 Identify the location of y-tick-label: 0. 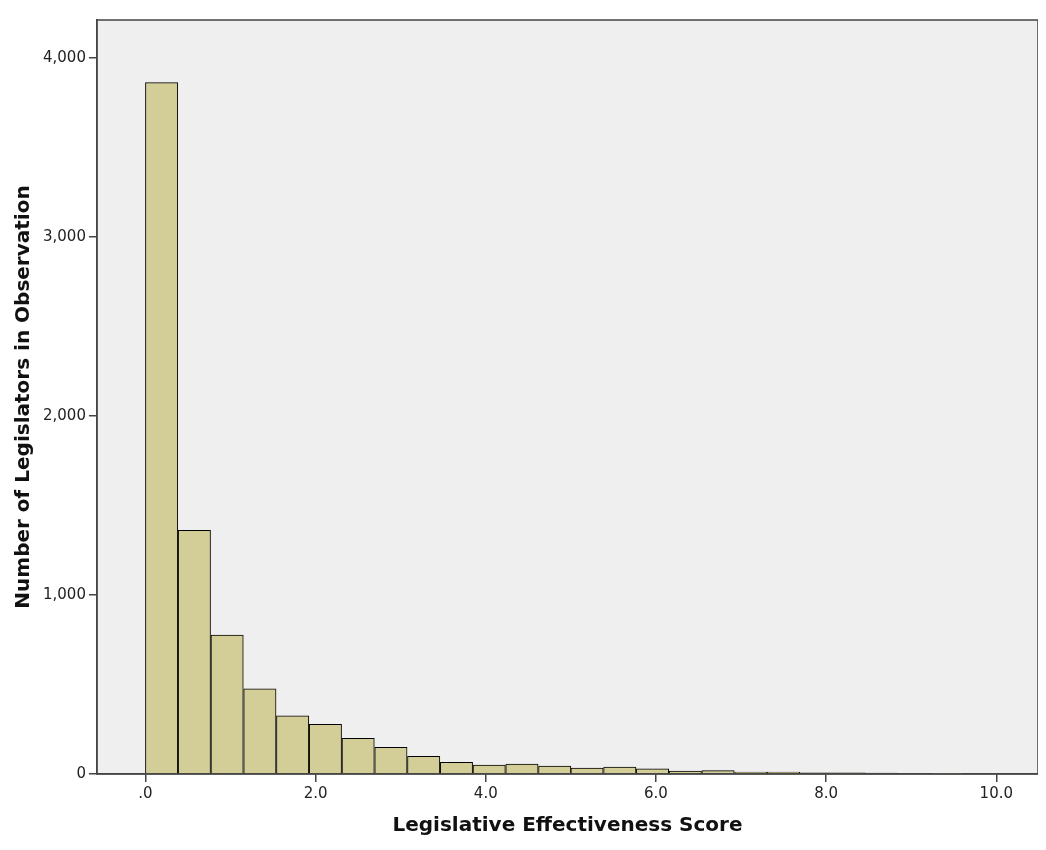
(81, 772).